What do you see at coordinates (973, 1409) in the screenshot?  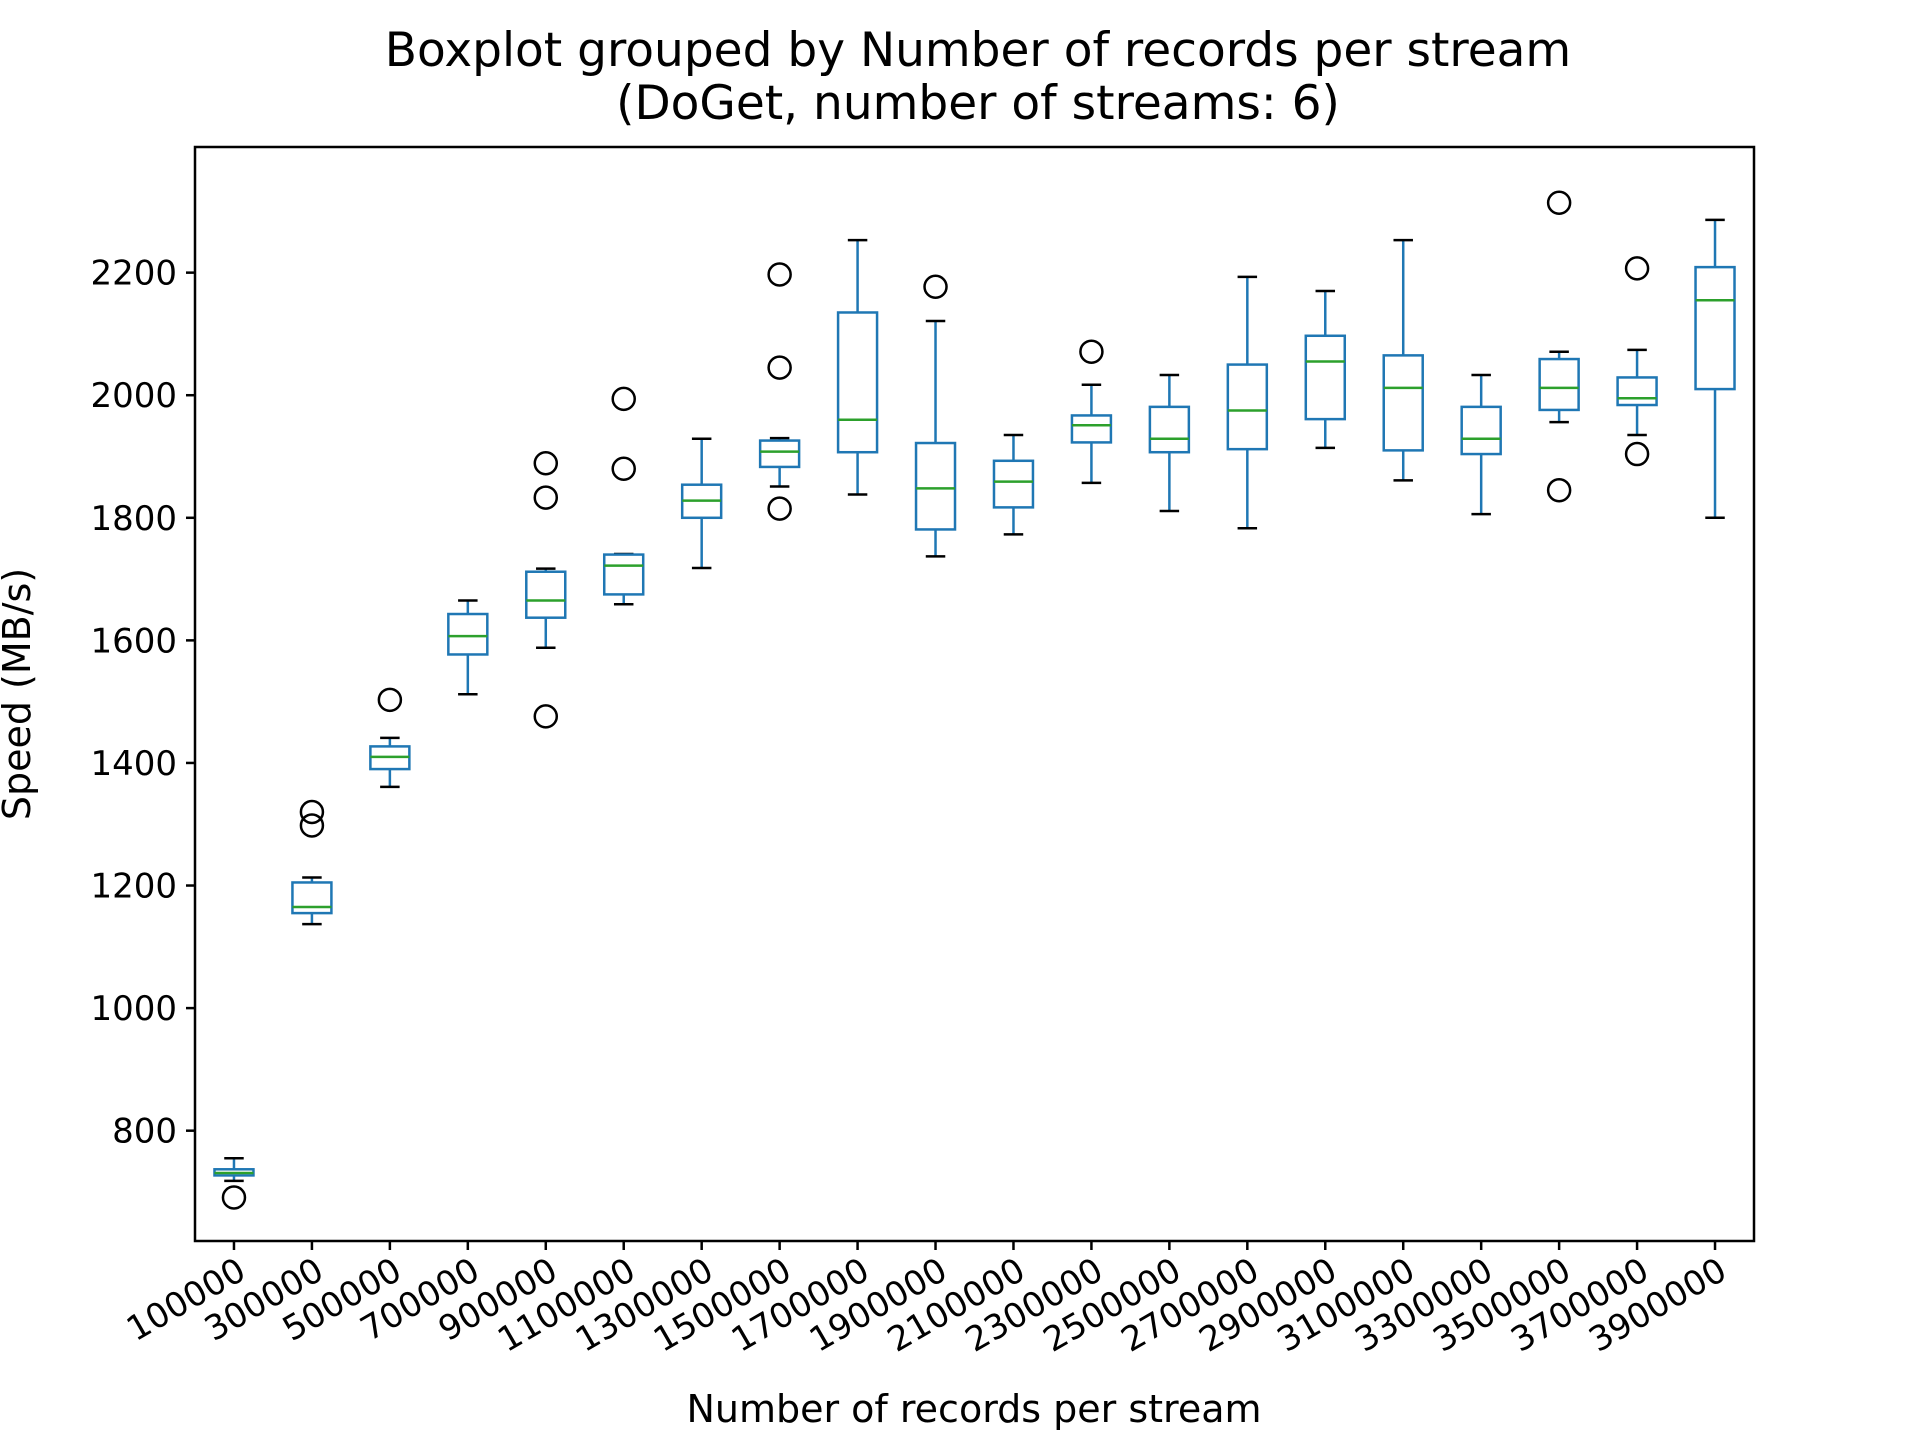 I see `x-axis-label: Number of records per stream` at bounding box center [973, 1409].